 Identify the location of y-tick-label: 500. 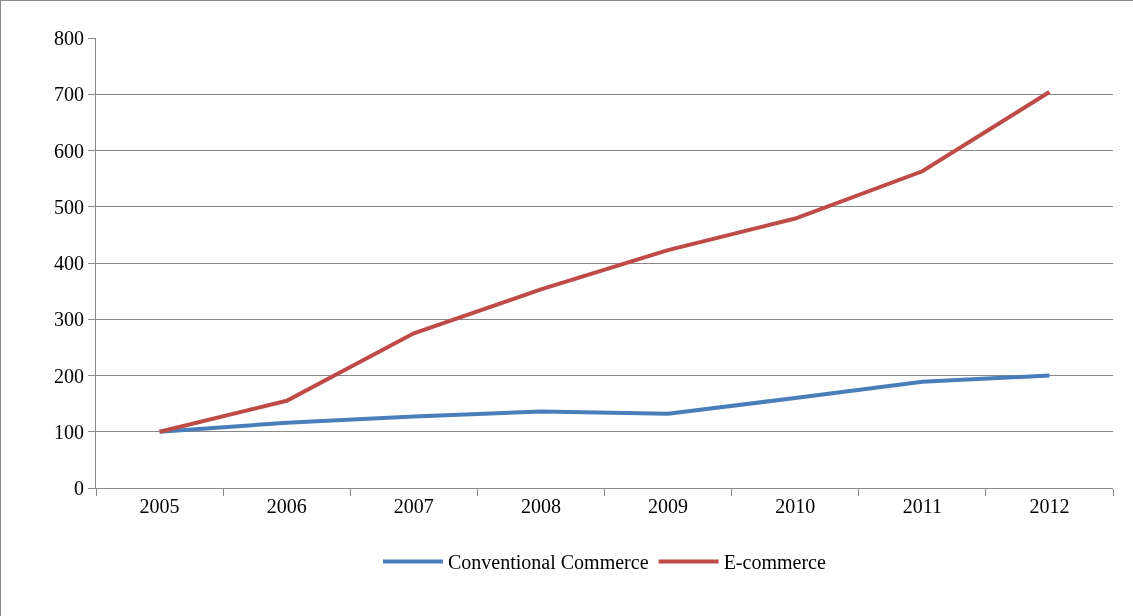
(69, 206).